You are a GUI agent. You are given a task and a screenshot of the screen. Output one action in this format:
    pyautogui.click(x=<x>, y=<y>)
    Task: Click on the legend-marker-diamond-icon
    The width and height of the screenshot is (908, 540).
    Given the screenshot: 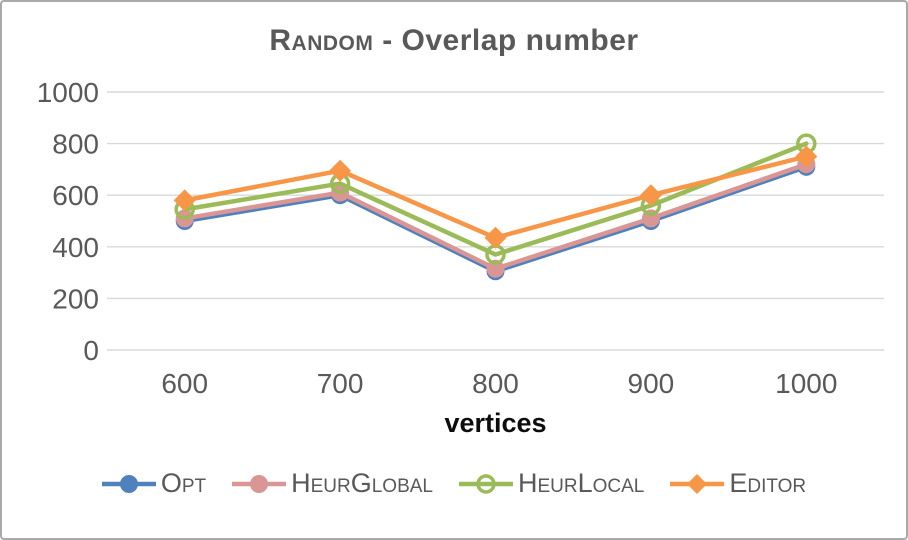 What is the action you would take?
    pyautogui.click(x=697, y=483)
    